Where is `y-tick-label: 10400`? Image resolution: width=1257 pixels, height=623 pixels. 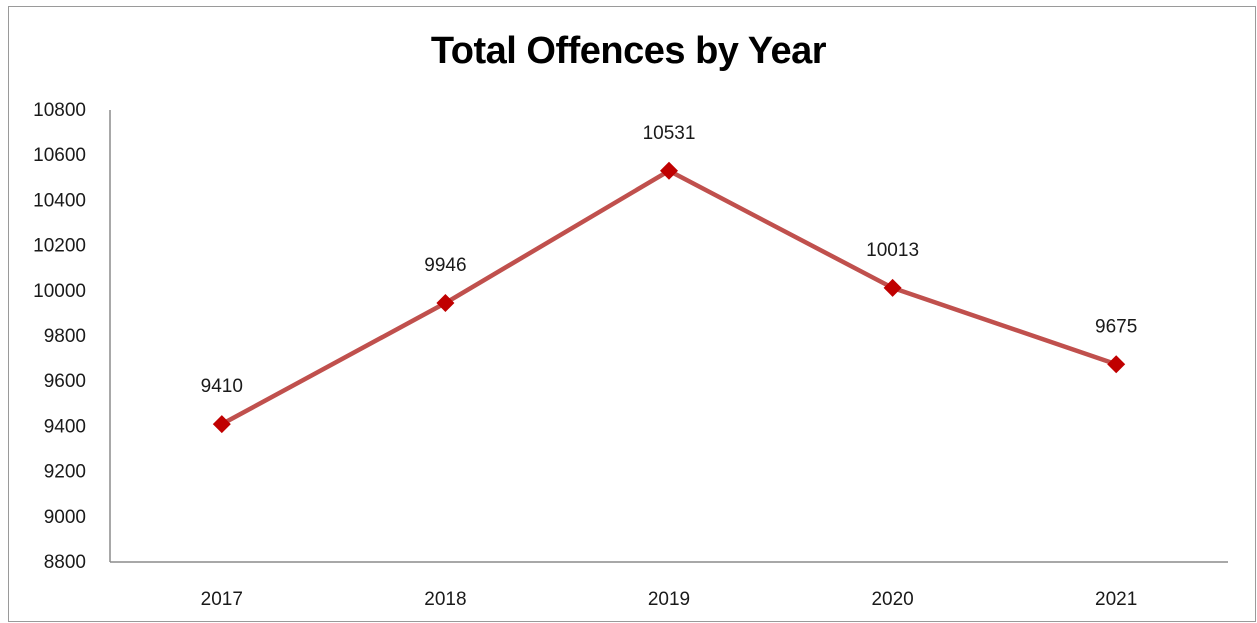
y-tick-label: 10400 is located at coordinates (59, 200).